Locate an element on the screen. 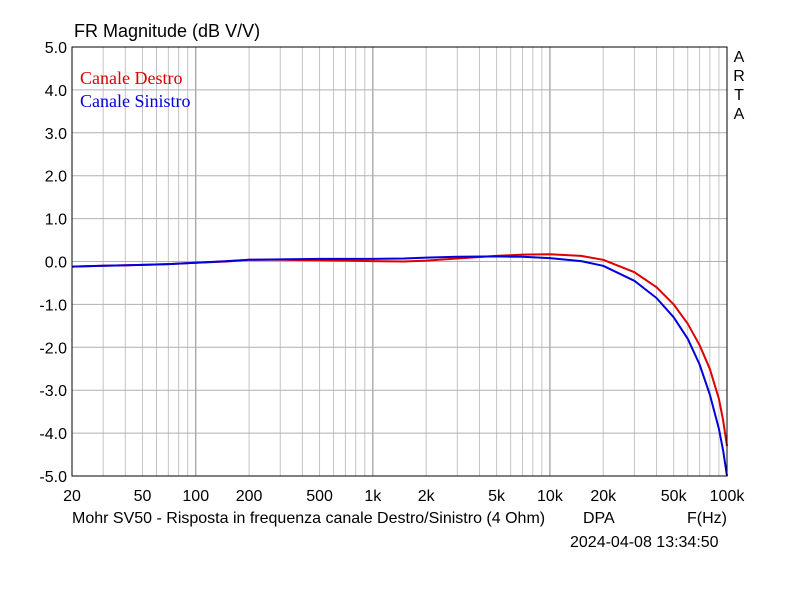 Image resolution: width=800 pixels, height=594 pixels. y-tick-label: -2.0 is located at coordinates (53, 348).